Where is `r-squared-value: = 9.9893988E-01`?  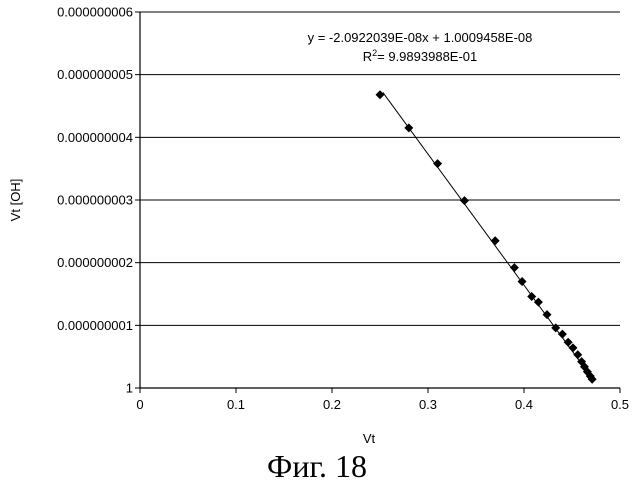
r-squared-value: = 9.9893988E-01 is located at coordinates (427, 56).